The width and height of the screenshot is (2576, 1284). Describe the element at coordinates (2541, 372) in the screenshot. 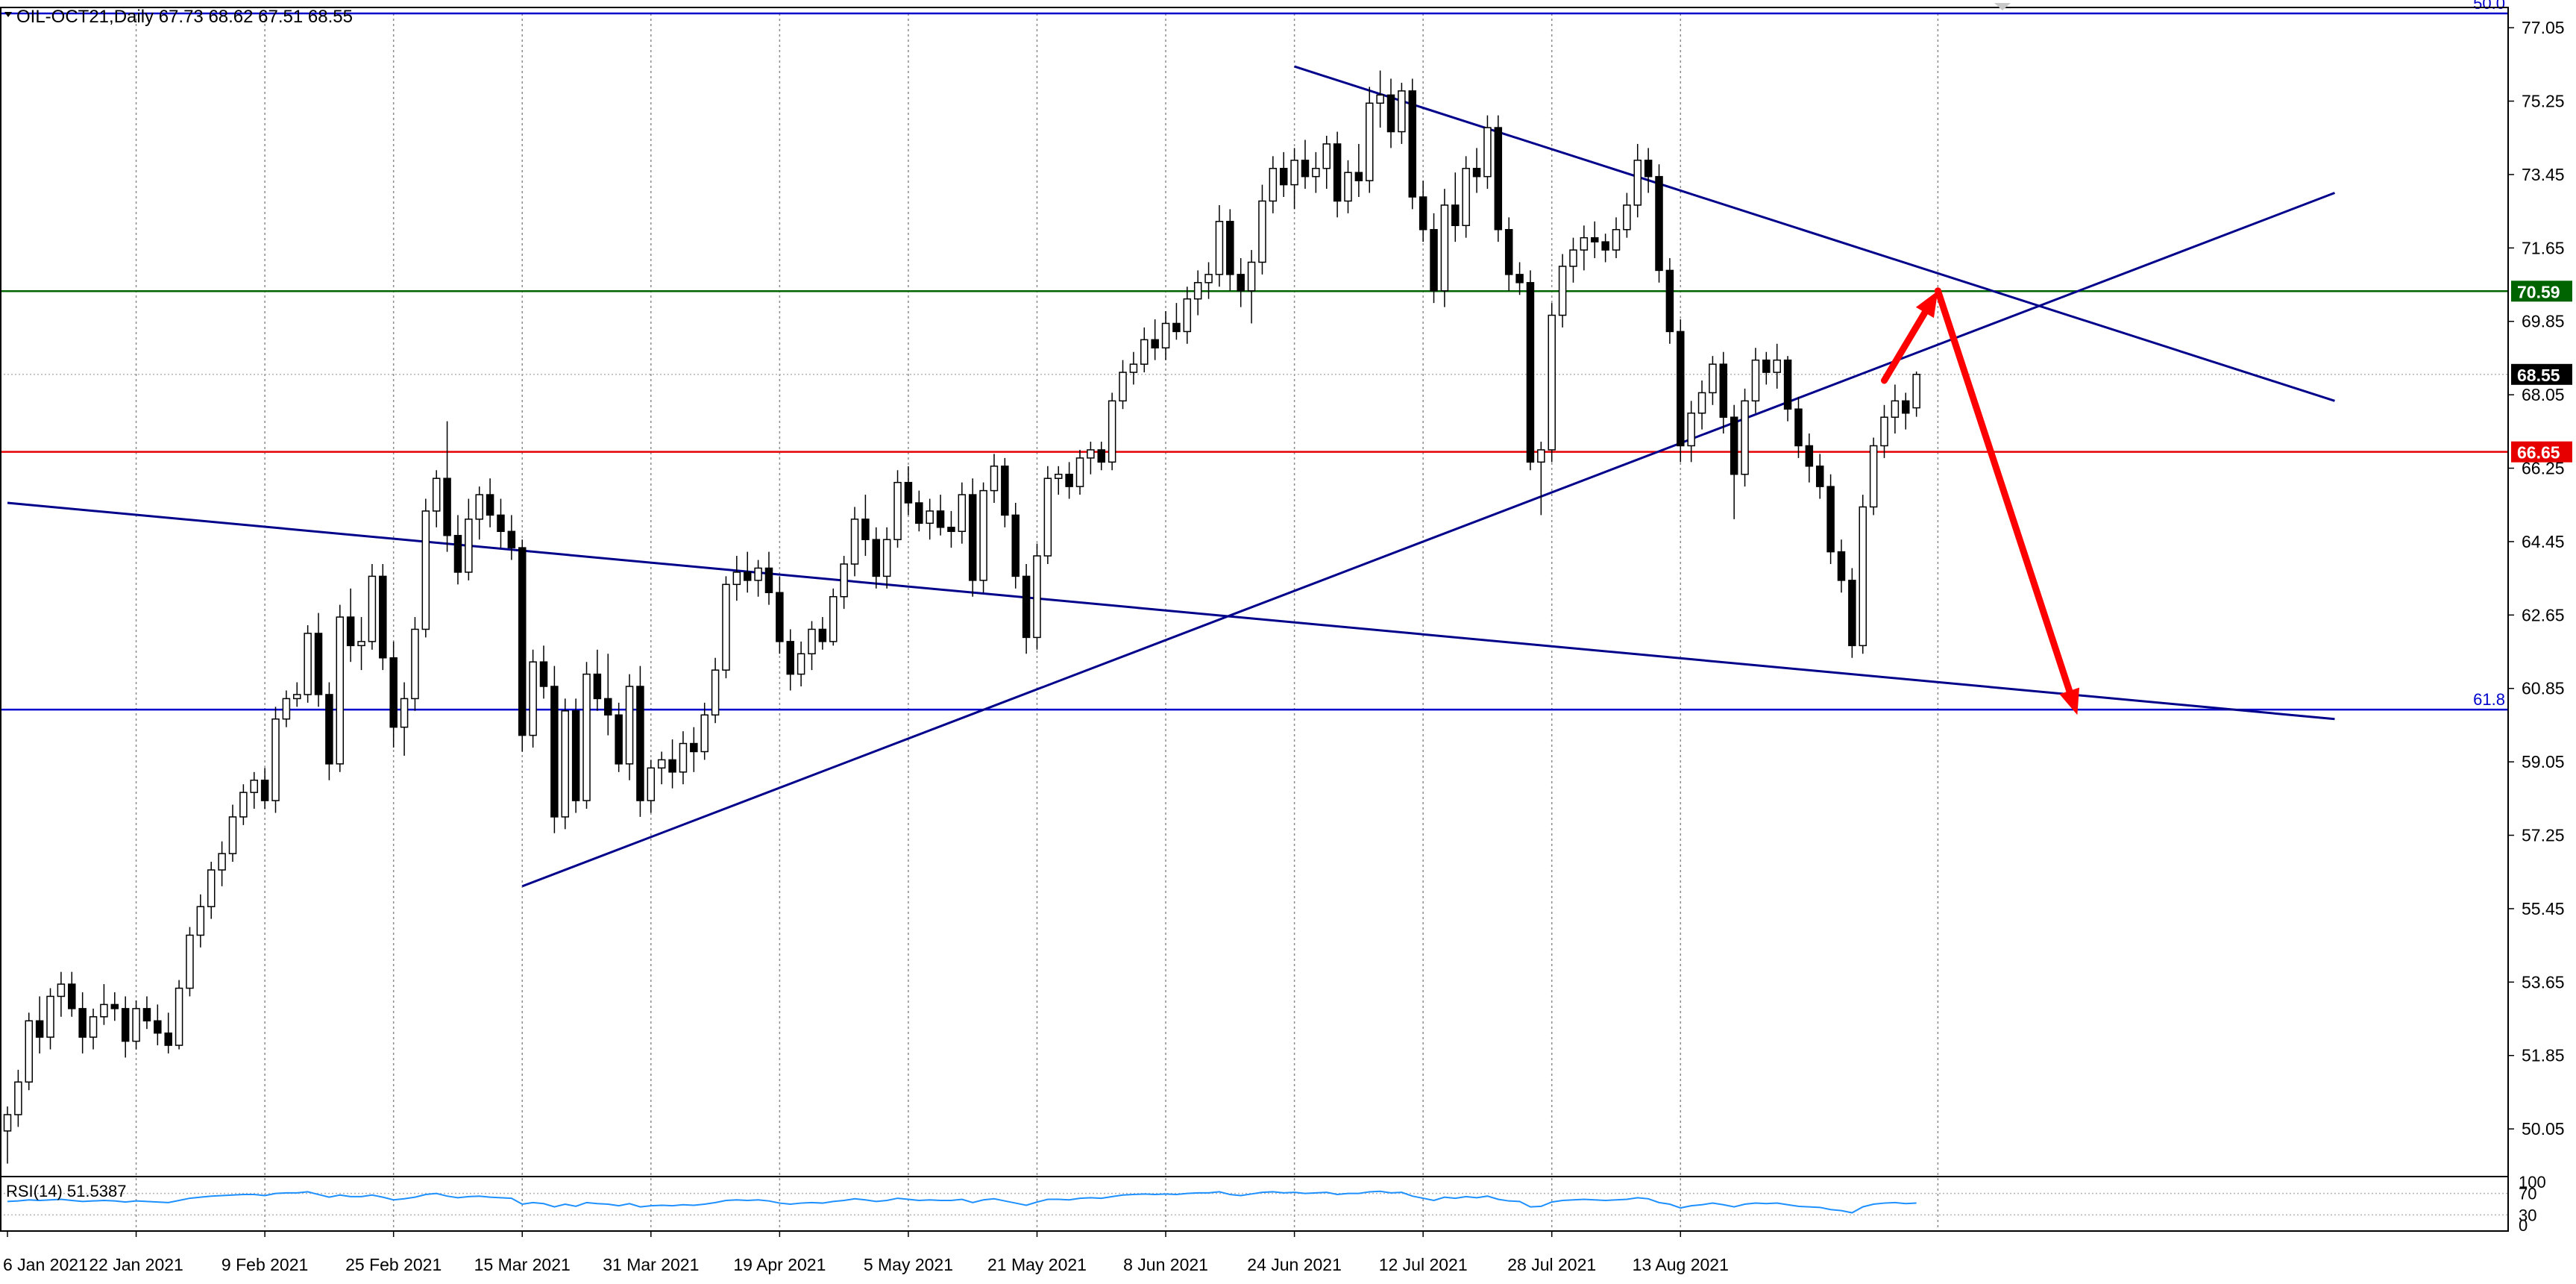

I see `price-tags: 70.59 66.65 68.55` at that location.